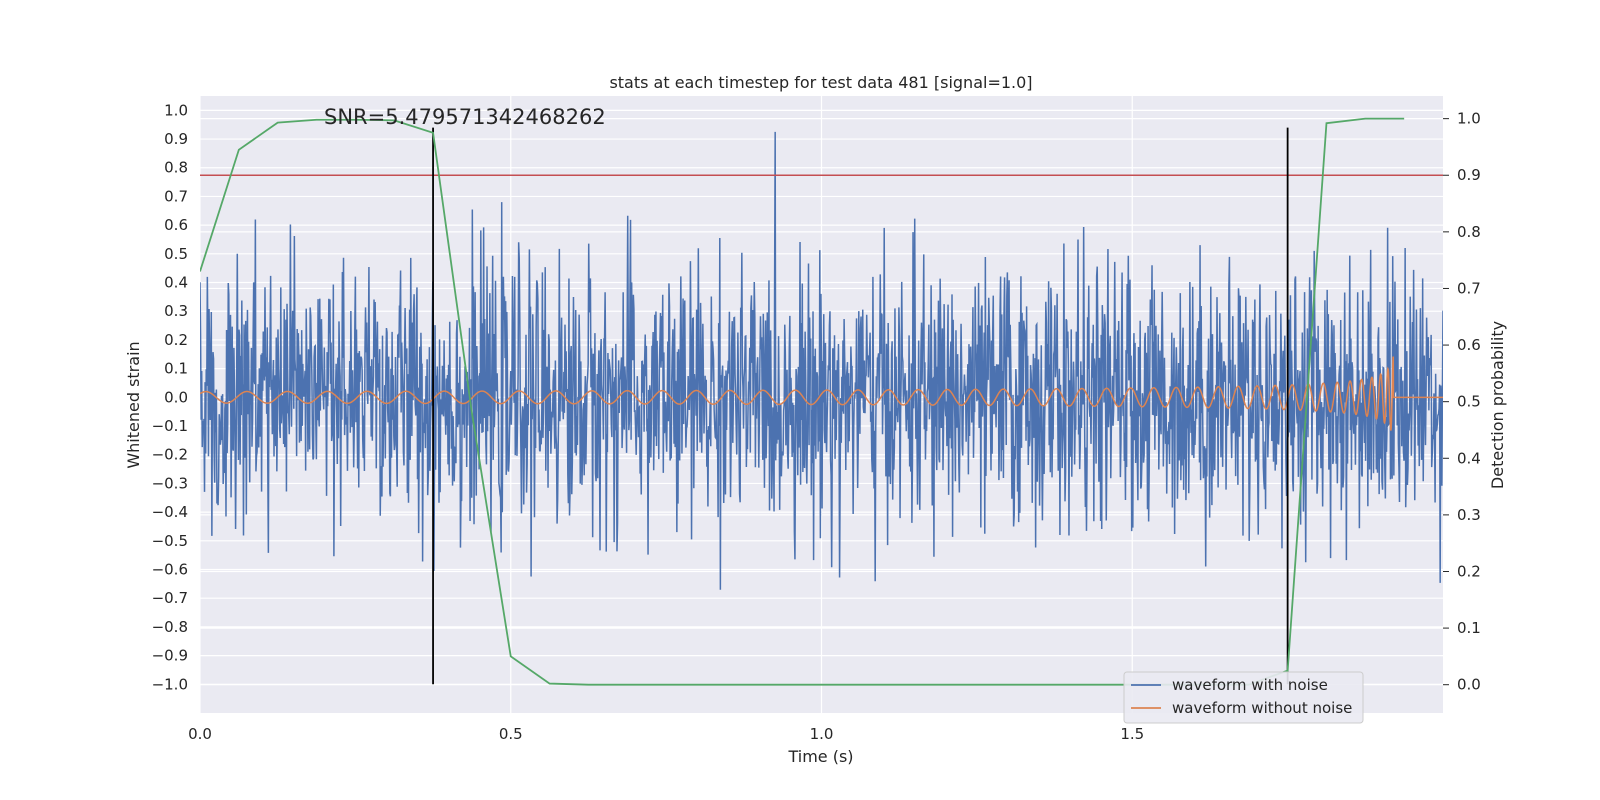 The image size is (1600, 800). Describe the element at coordinates (170, 512) in the screenshot. I see `y-tick-label: −0.4` at that location.